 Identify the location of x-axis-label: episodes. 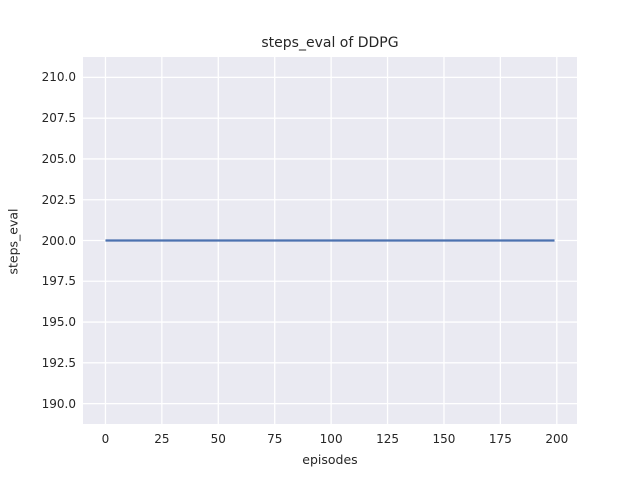
(330, 459).